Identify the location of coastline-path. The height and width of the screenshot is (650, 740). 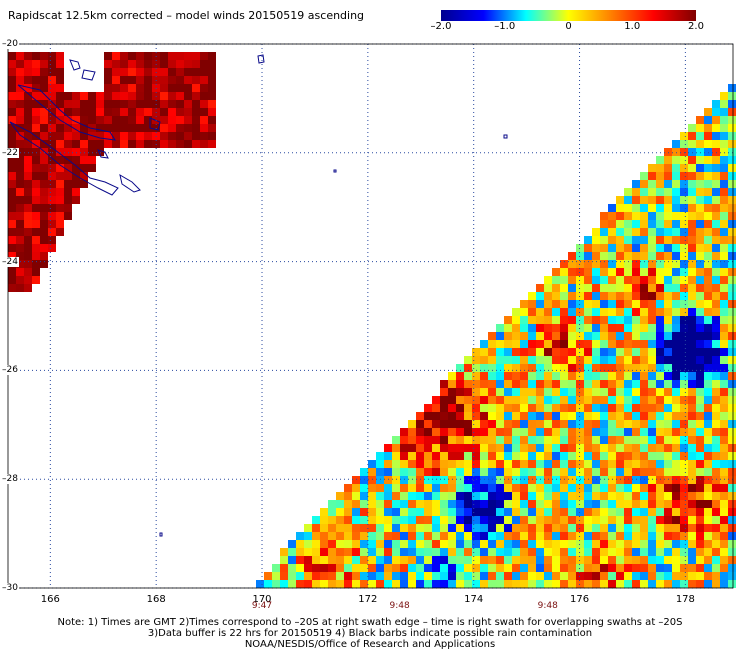
(103, 154).